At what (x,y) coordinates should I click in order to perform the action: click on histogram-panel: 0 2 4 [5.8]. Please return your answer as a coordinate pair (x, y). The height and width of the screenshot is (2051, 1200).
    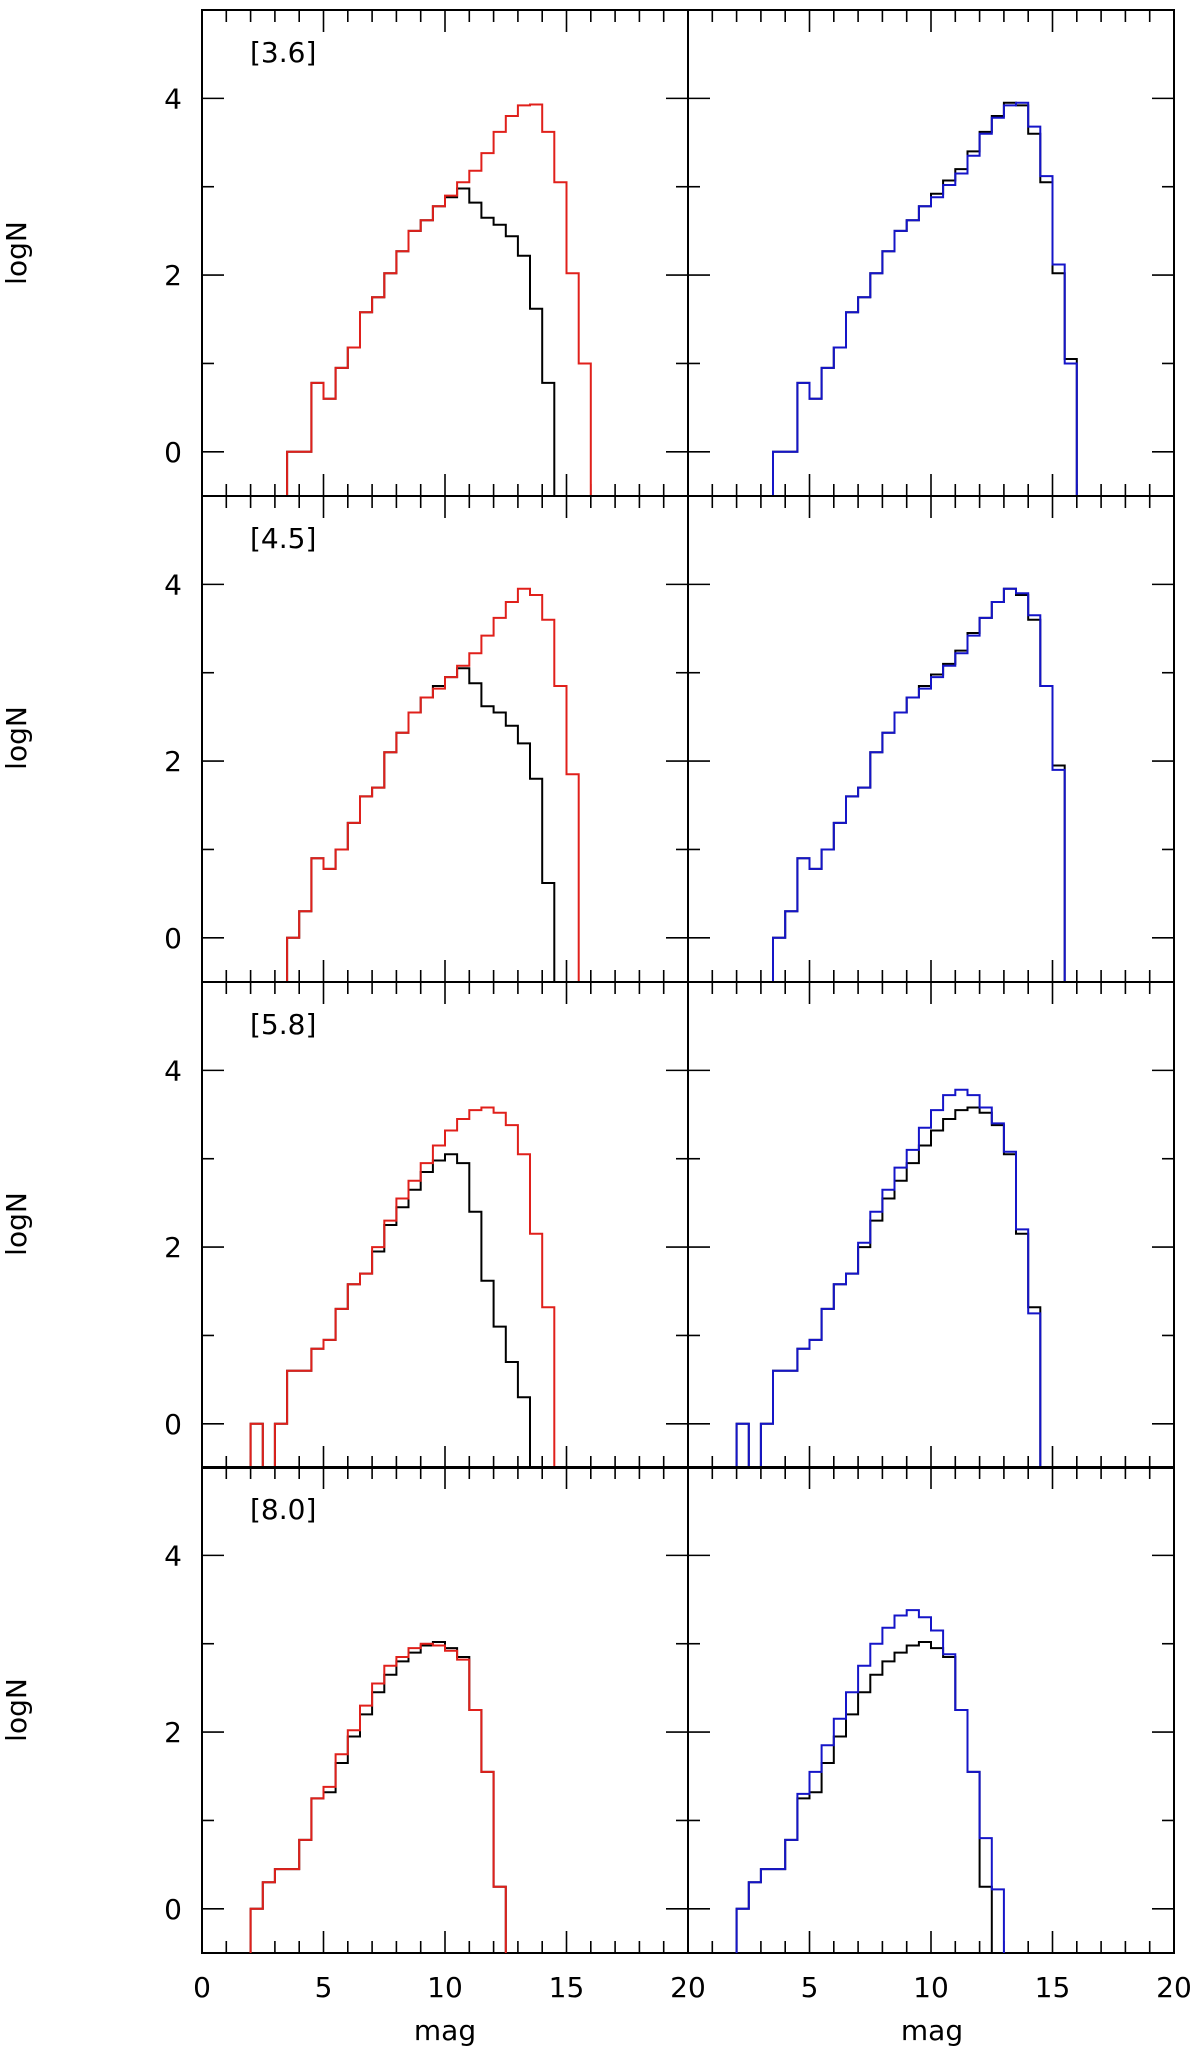
    Looking at the image, I should click on (426, 1225).